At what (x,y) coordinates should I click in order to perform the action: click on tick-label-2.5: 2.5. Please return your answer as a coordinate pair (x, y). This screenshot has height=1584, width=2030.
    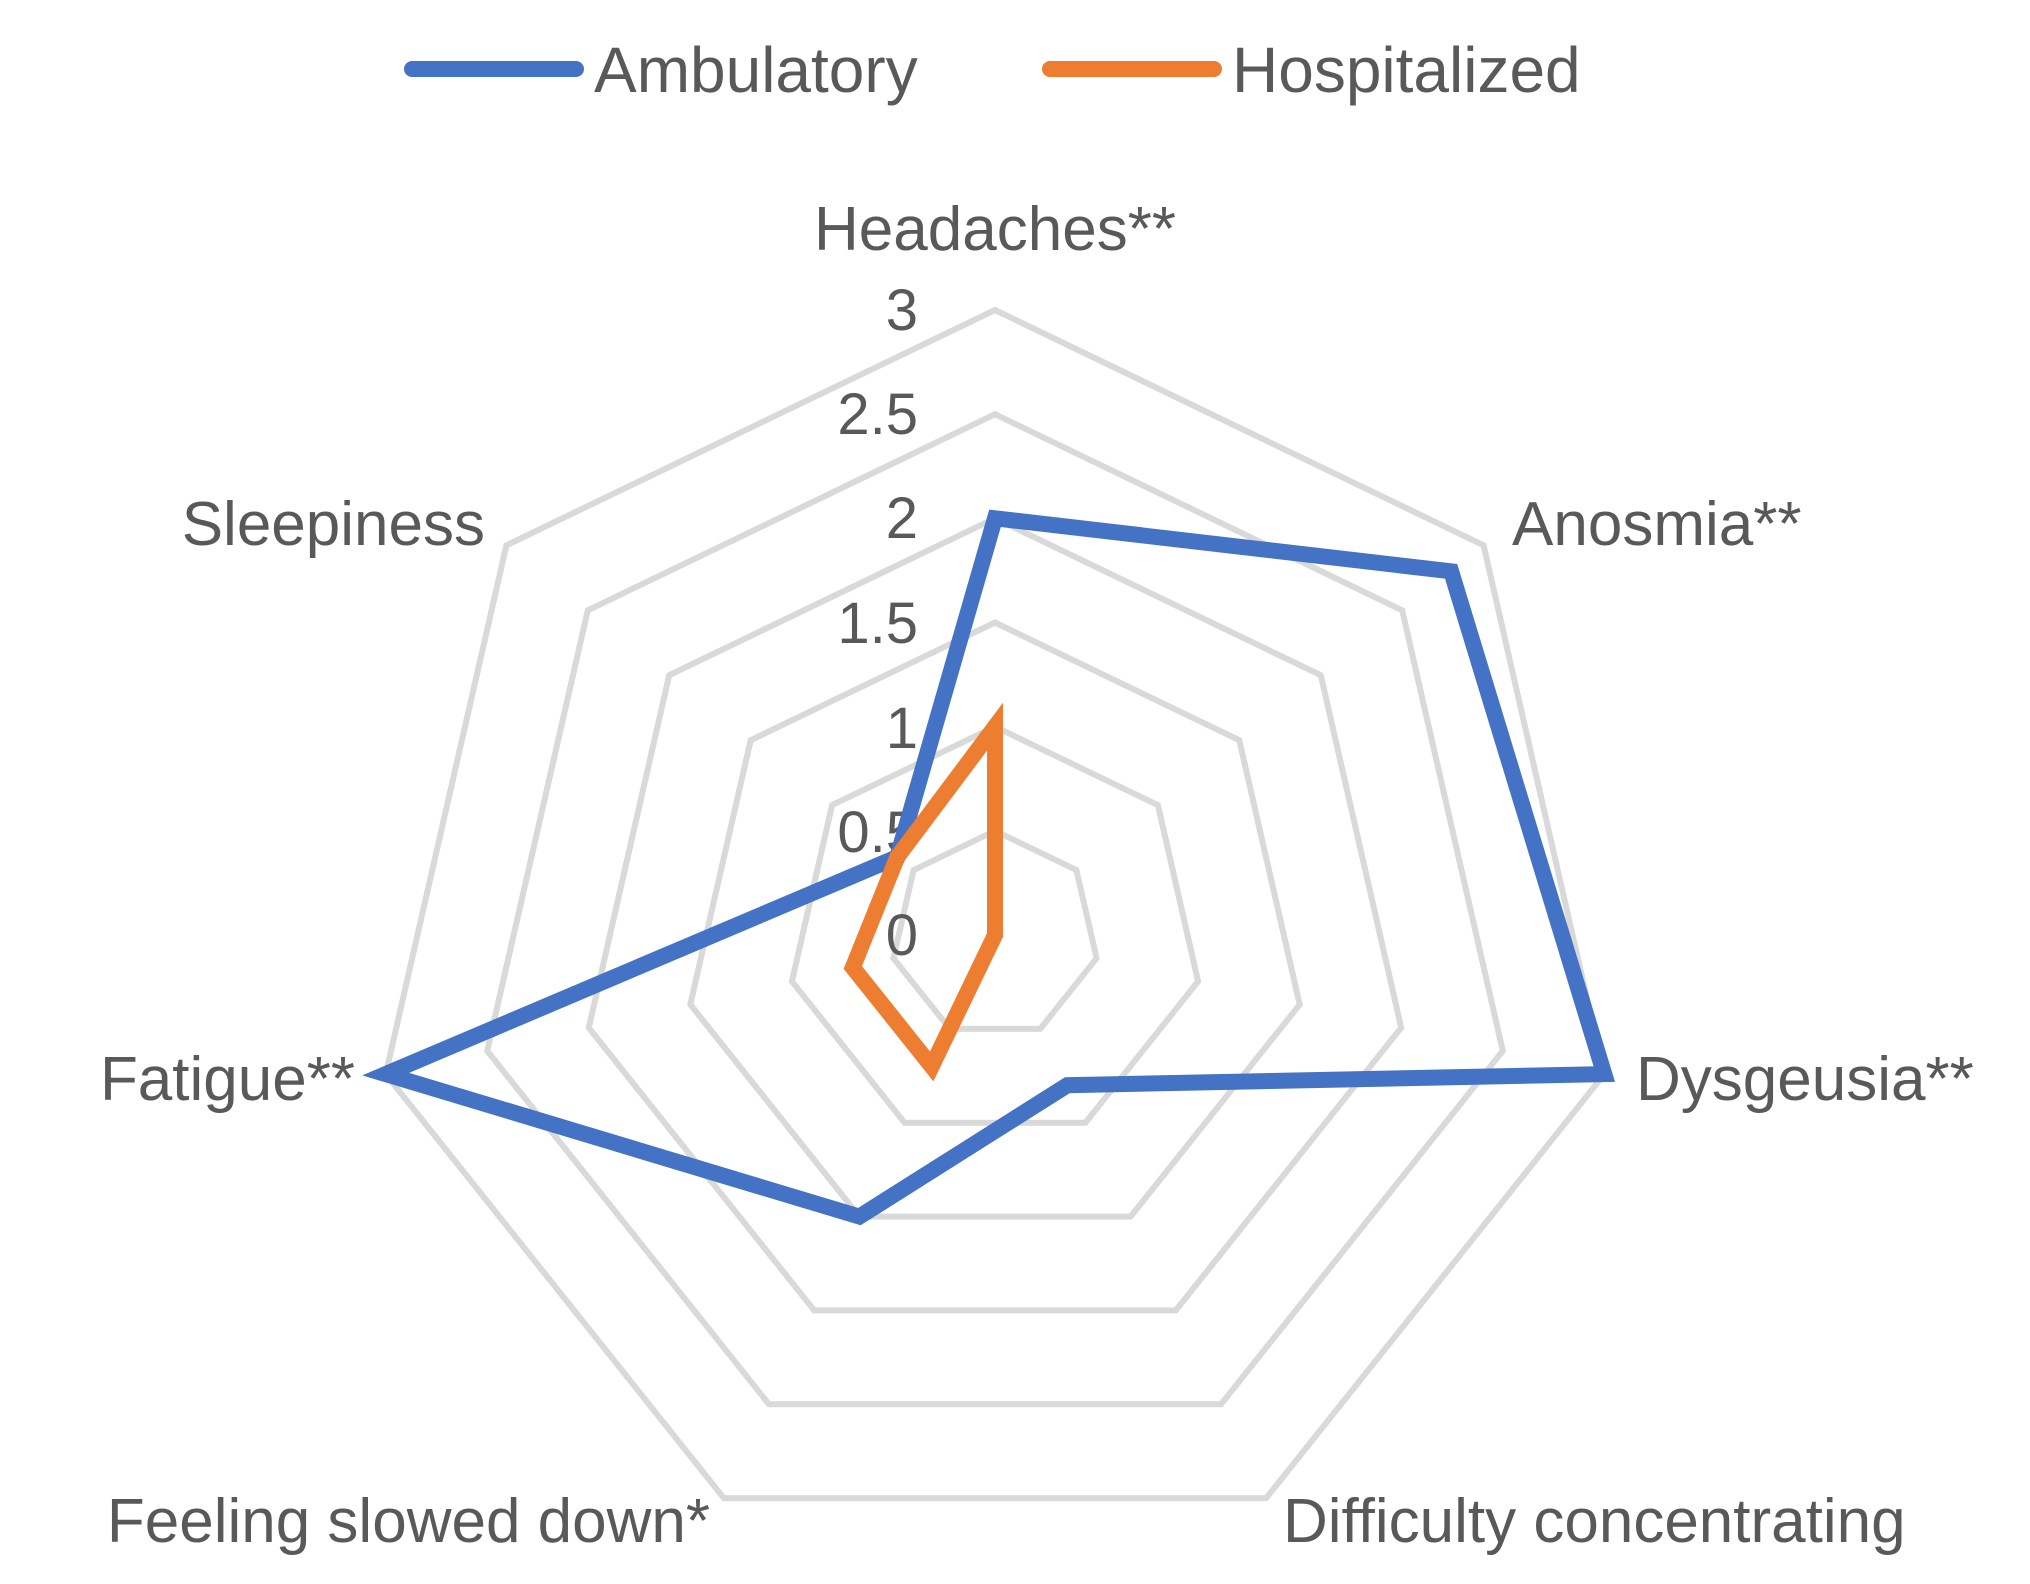
    Looking at the image, I should click on (877, 414).